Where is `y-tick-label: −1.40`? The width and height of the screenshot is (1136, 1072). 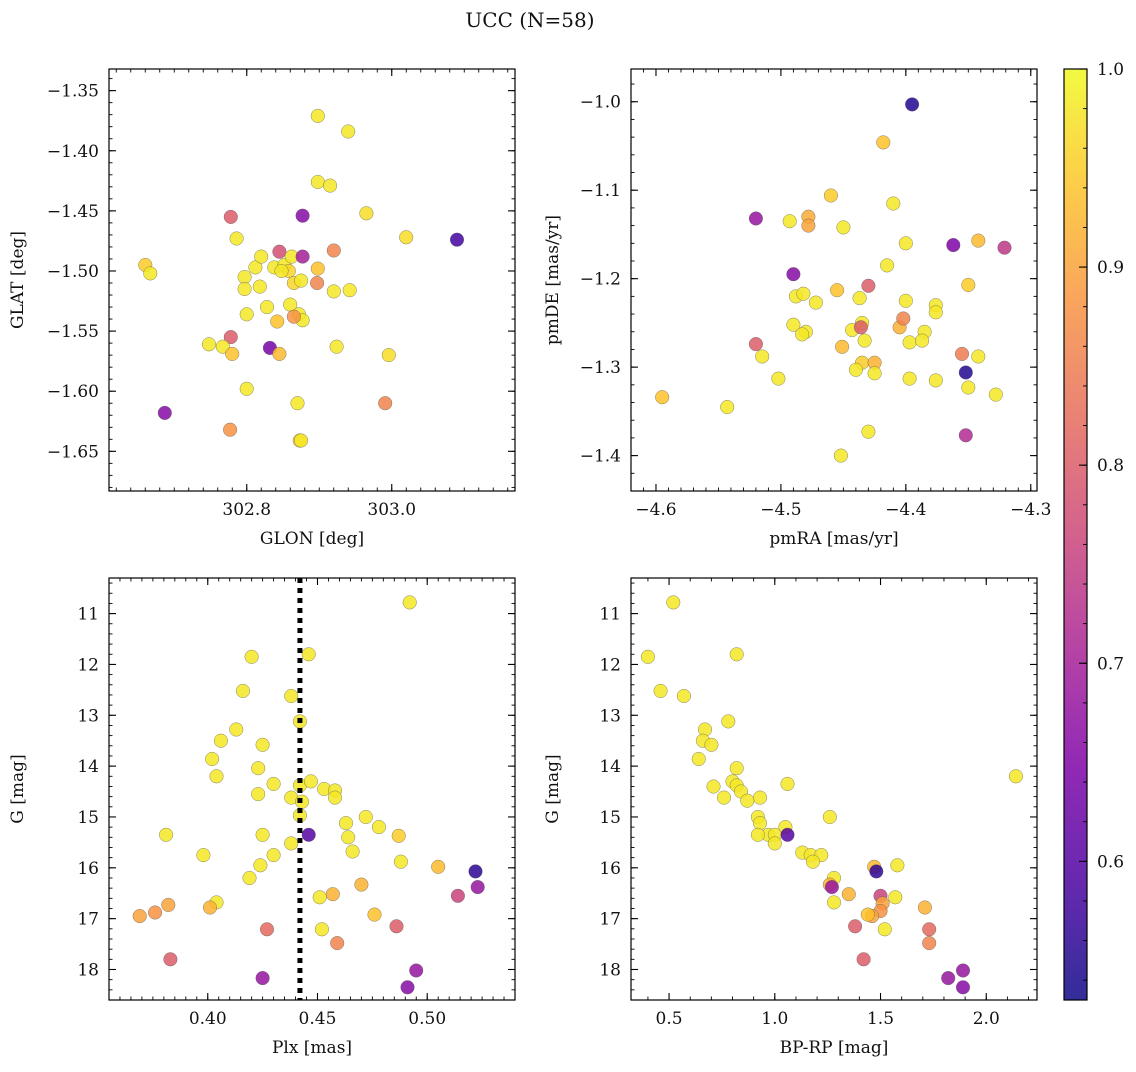 y-tick-label: −1.40 is located at coordinates (73, 152).